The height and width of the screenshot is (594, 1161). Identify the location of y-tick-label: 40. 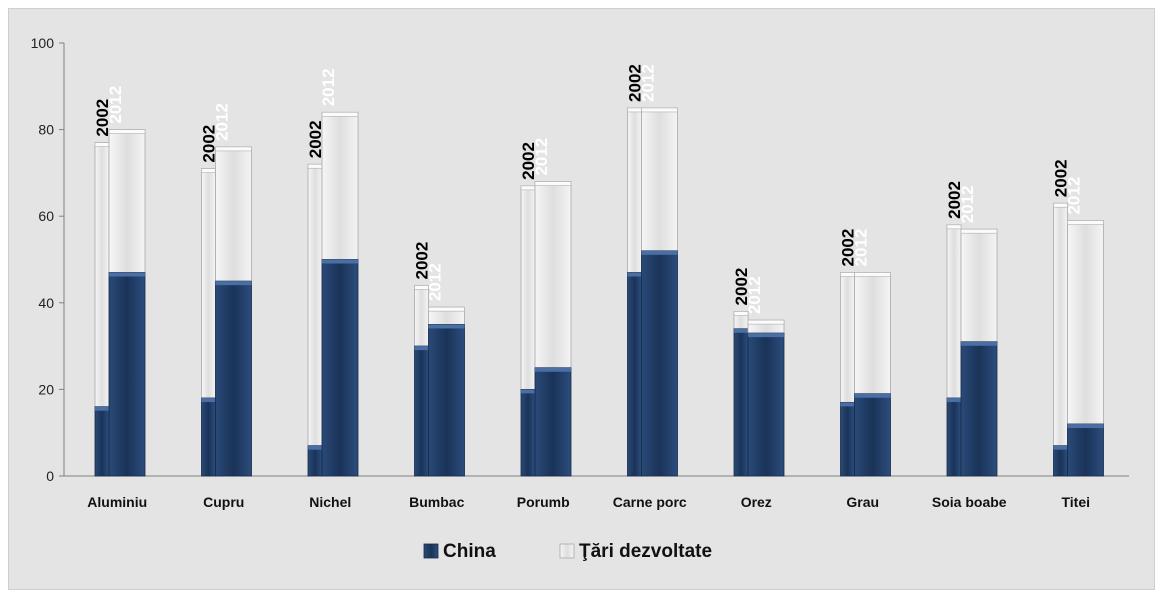
(46, 303).